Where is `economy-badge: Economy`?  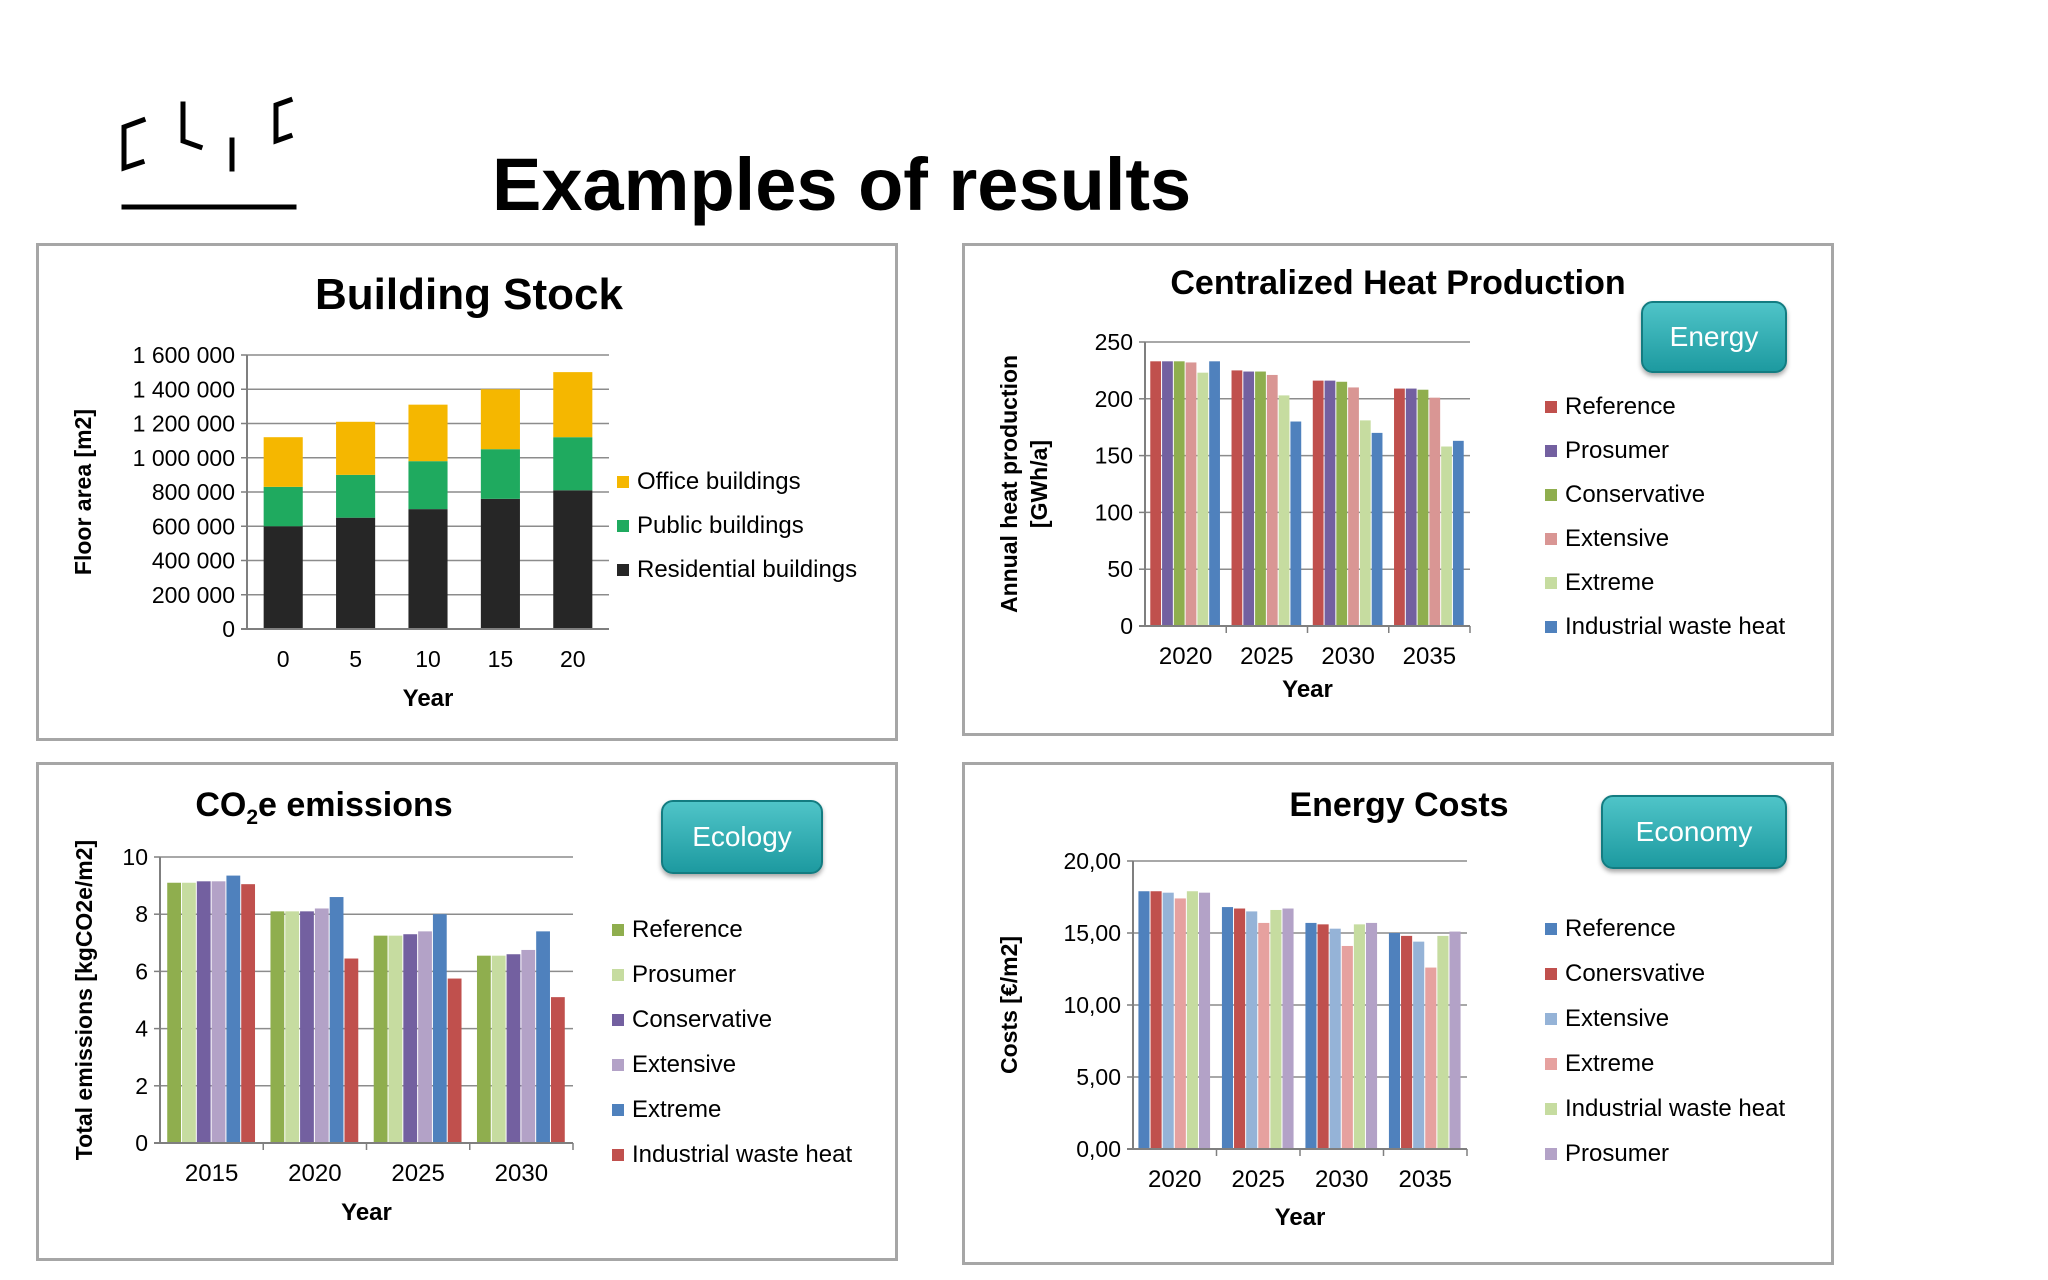 economy-badge: Economy is located at coordinates (1694, 832).